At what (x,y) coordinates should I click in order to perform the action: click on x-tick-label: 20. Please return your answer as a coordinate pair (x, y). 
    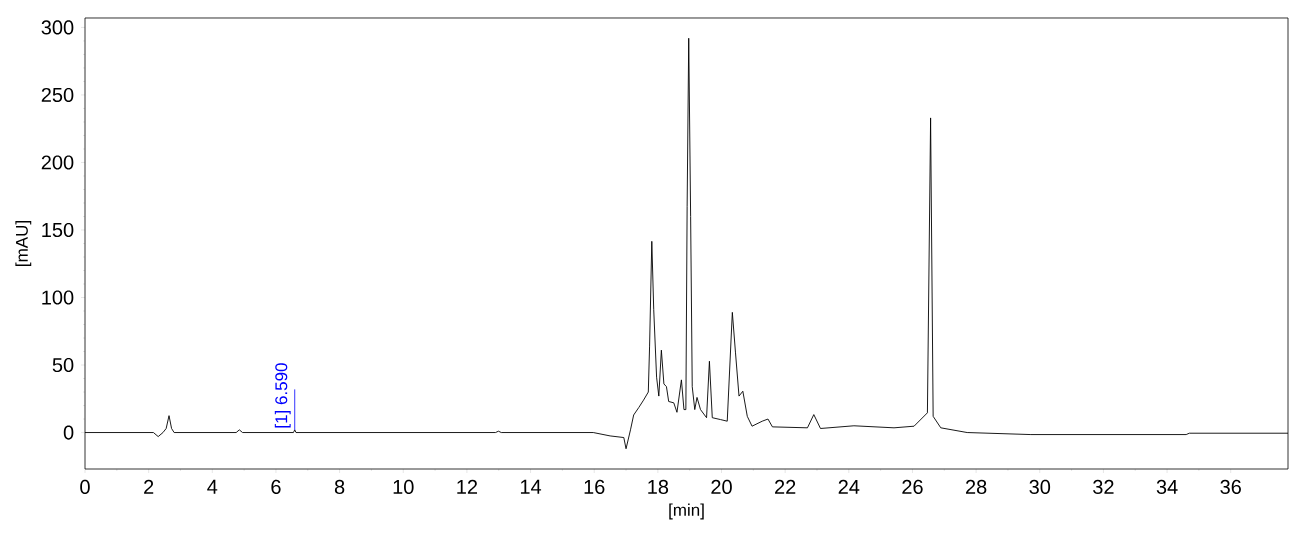
    Looking at the image, I should click on (721, 487).